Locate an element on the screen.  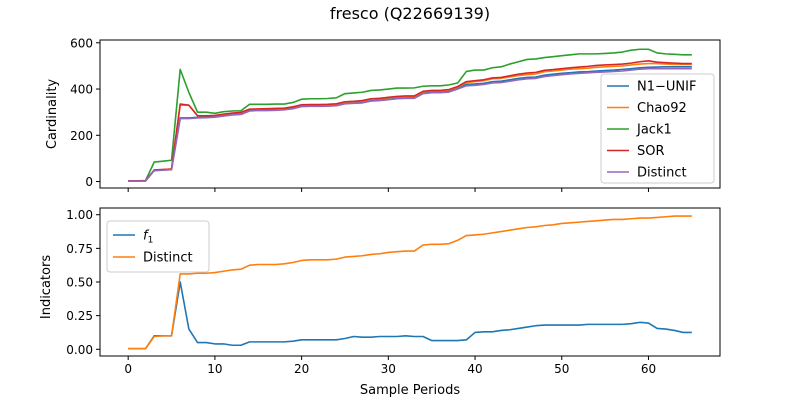
figure-title: fresco (Q22669139) is located at coordinates (410, 13).